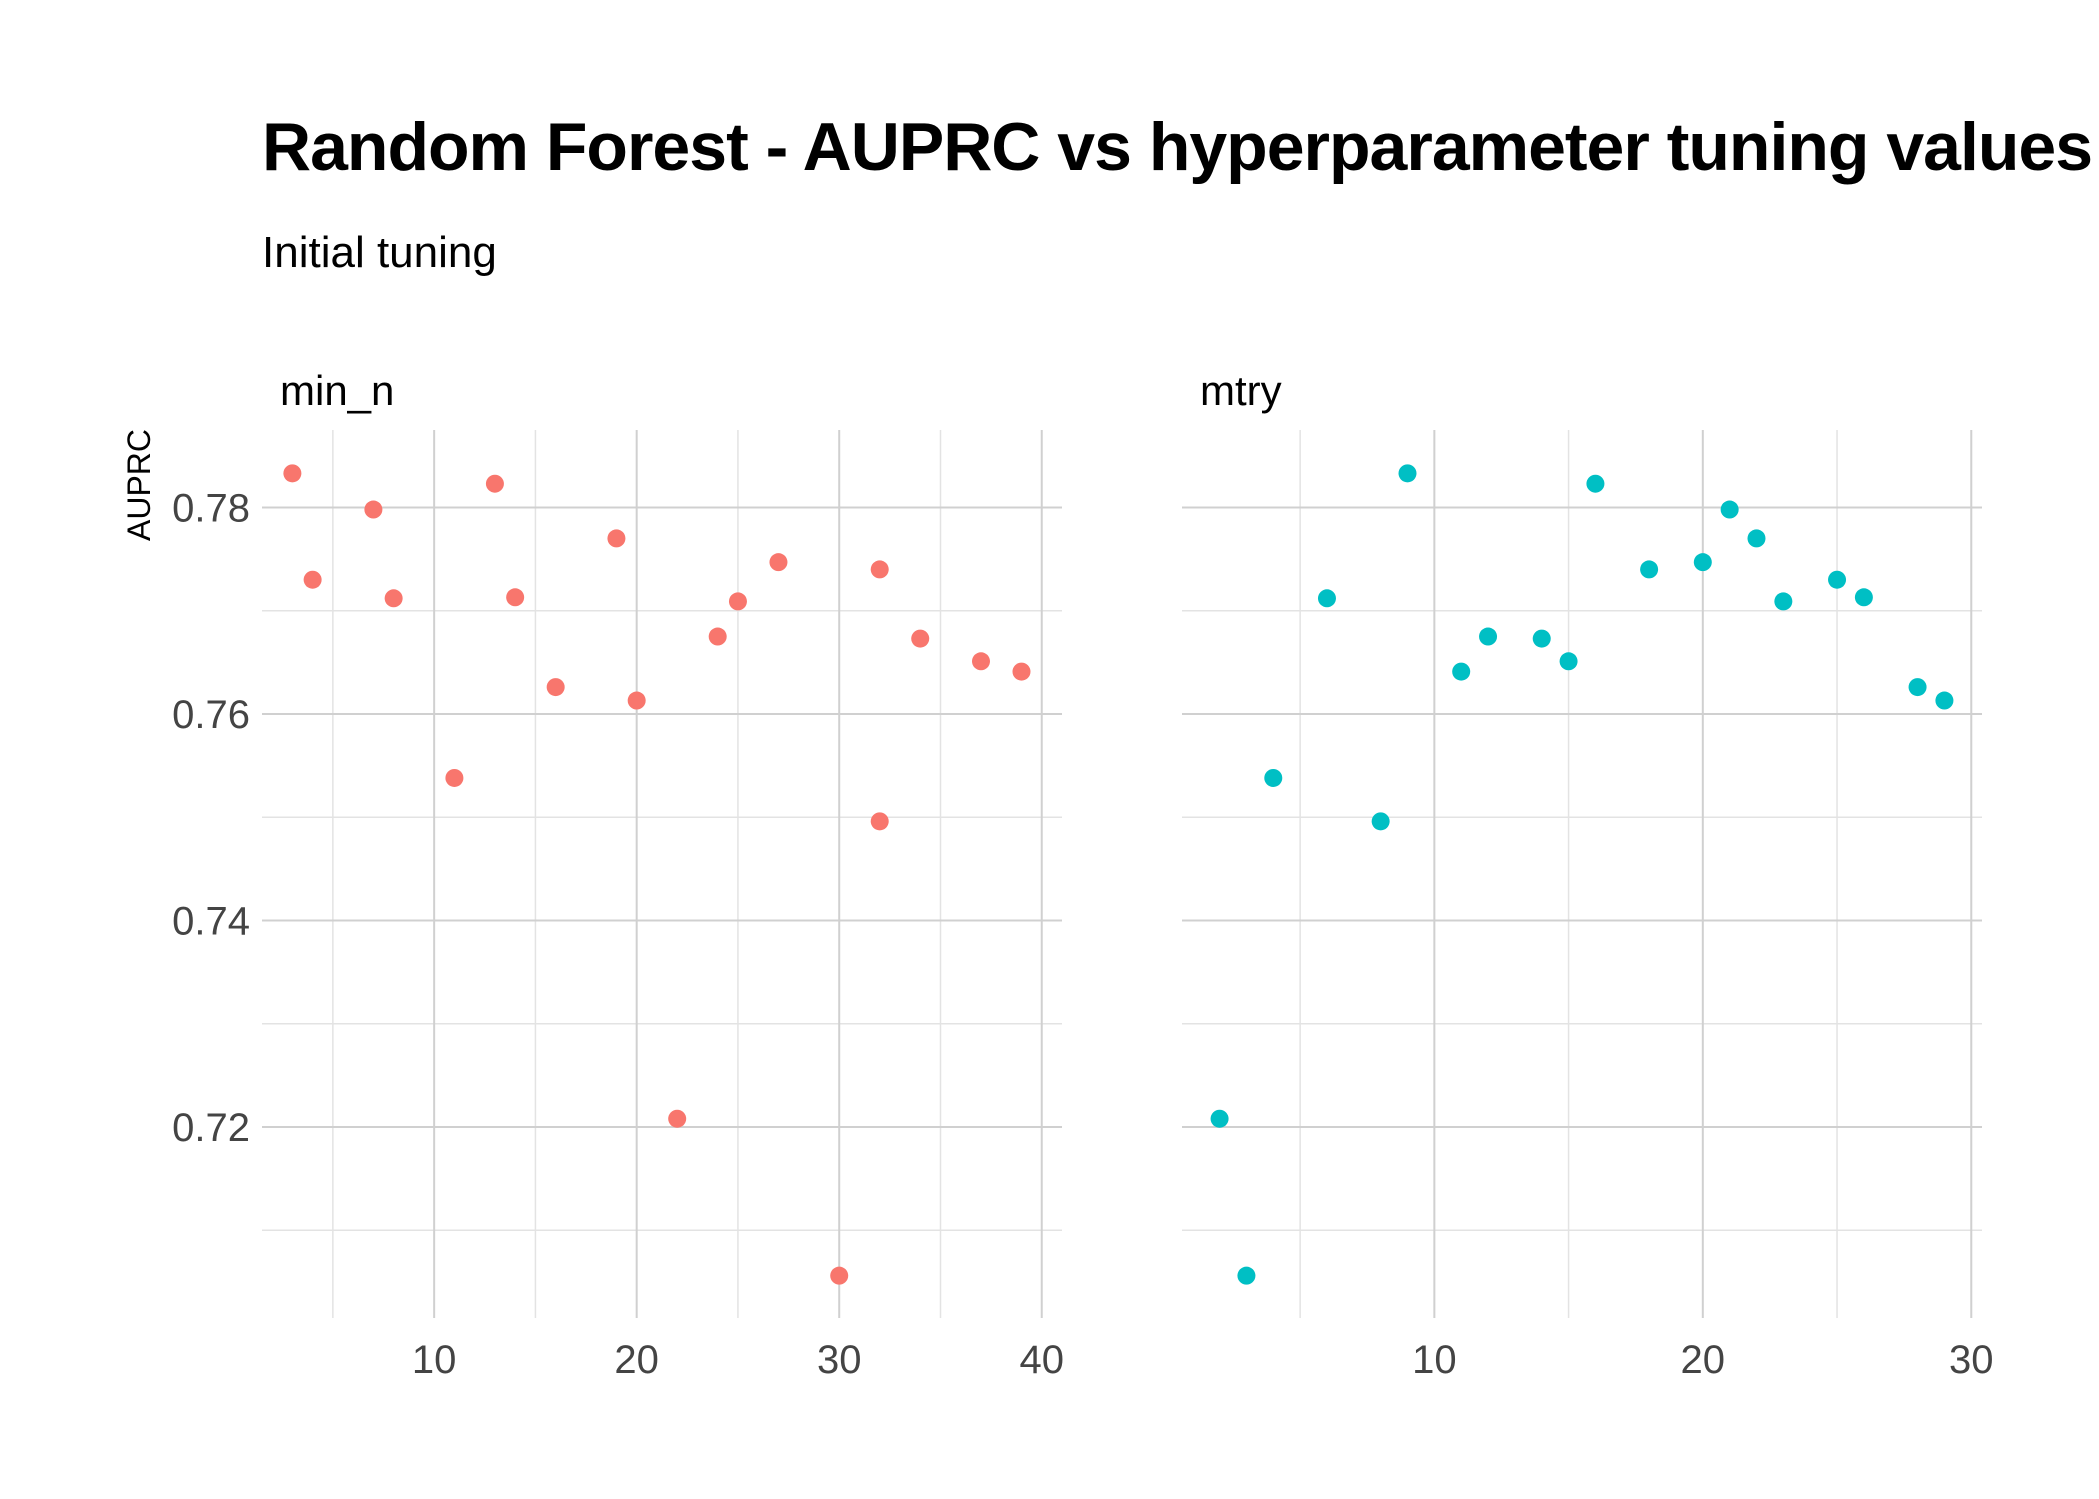  I want to click on y-tick-label: 0.74, so click(211, 921).